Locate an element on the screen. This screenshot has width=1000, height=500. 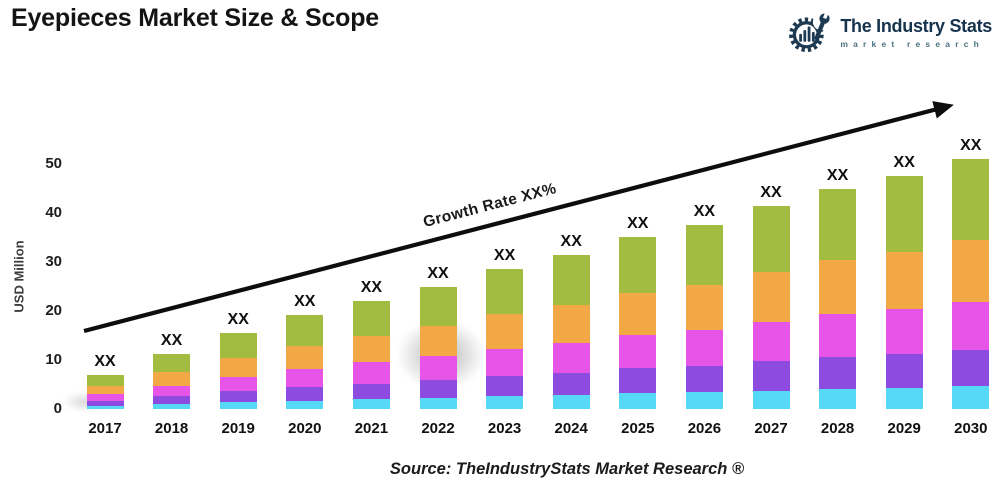
bar-value-label-2021: XX is located at coordinates (371, 287).